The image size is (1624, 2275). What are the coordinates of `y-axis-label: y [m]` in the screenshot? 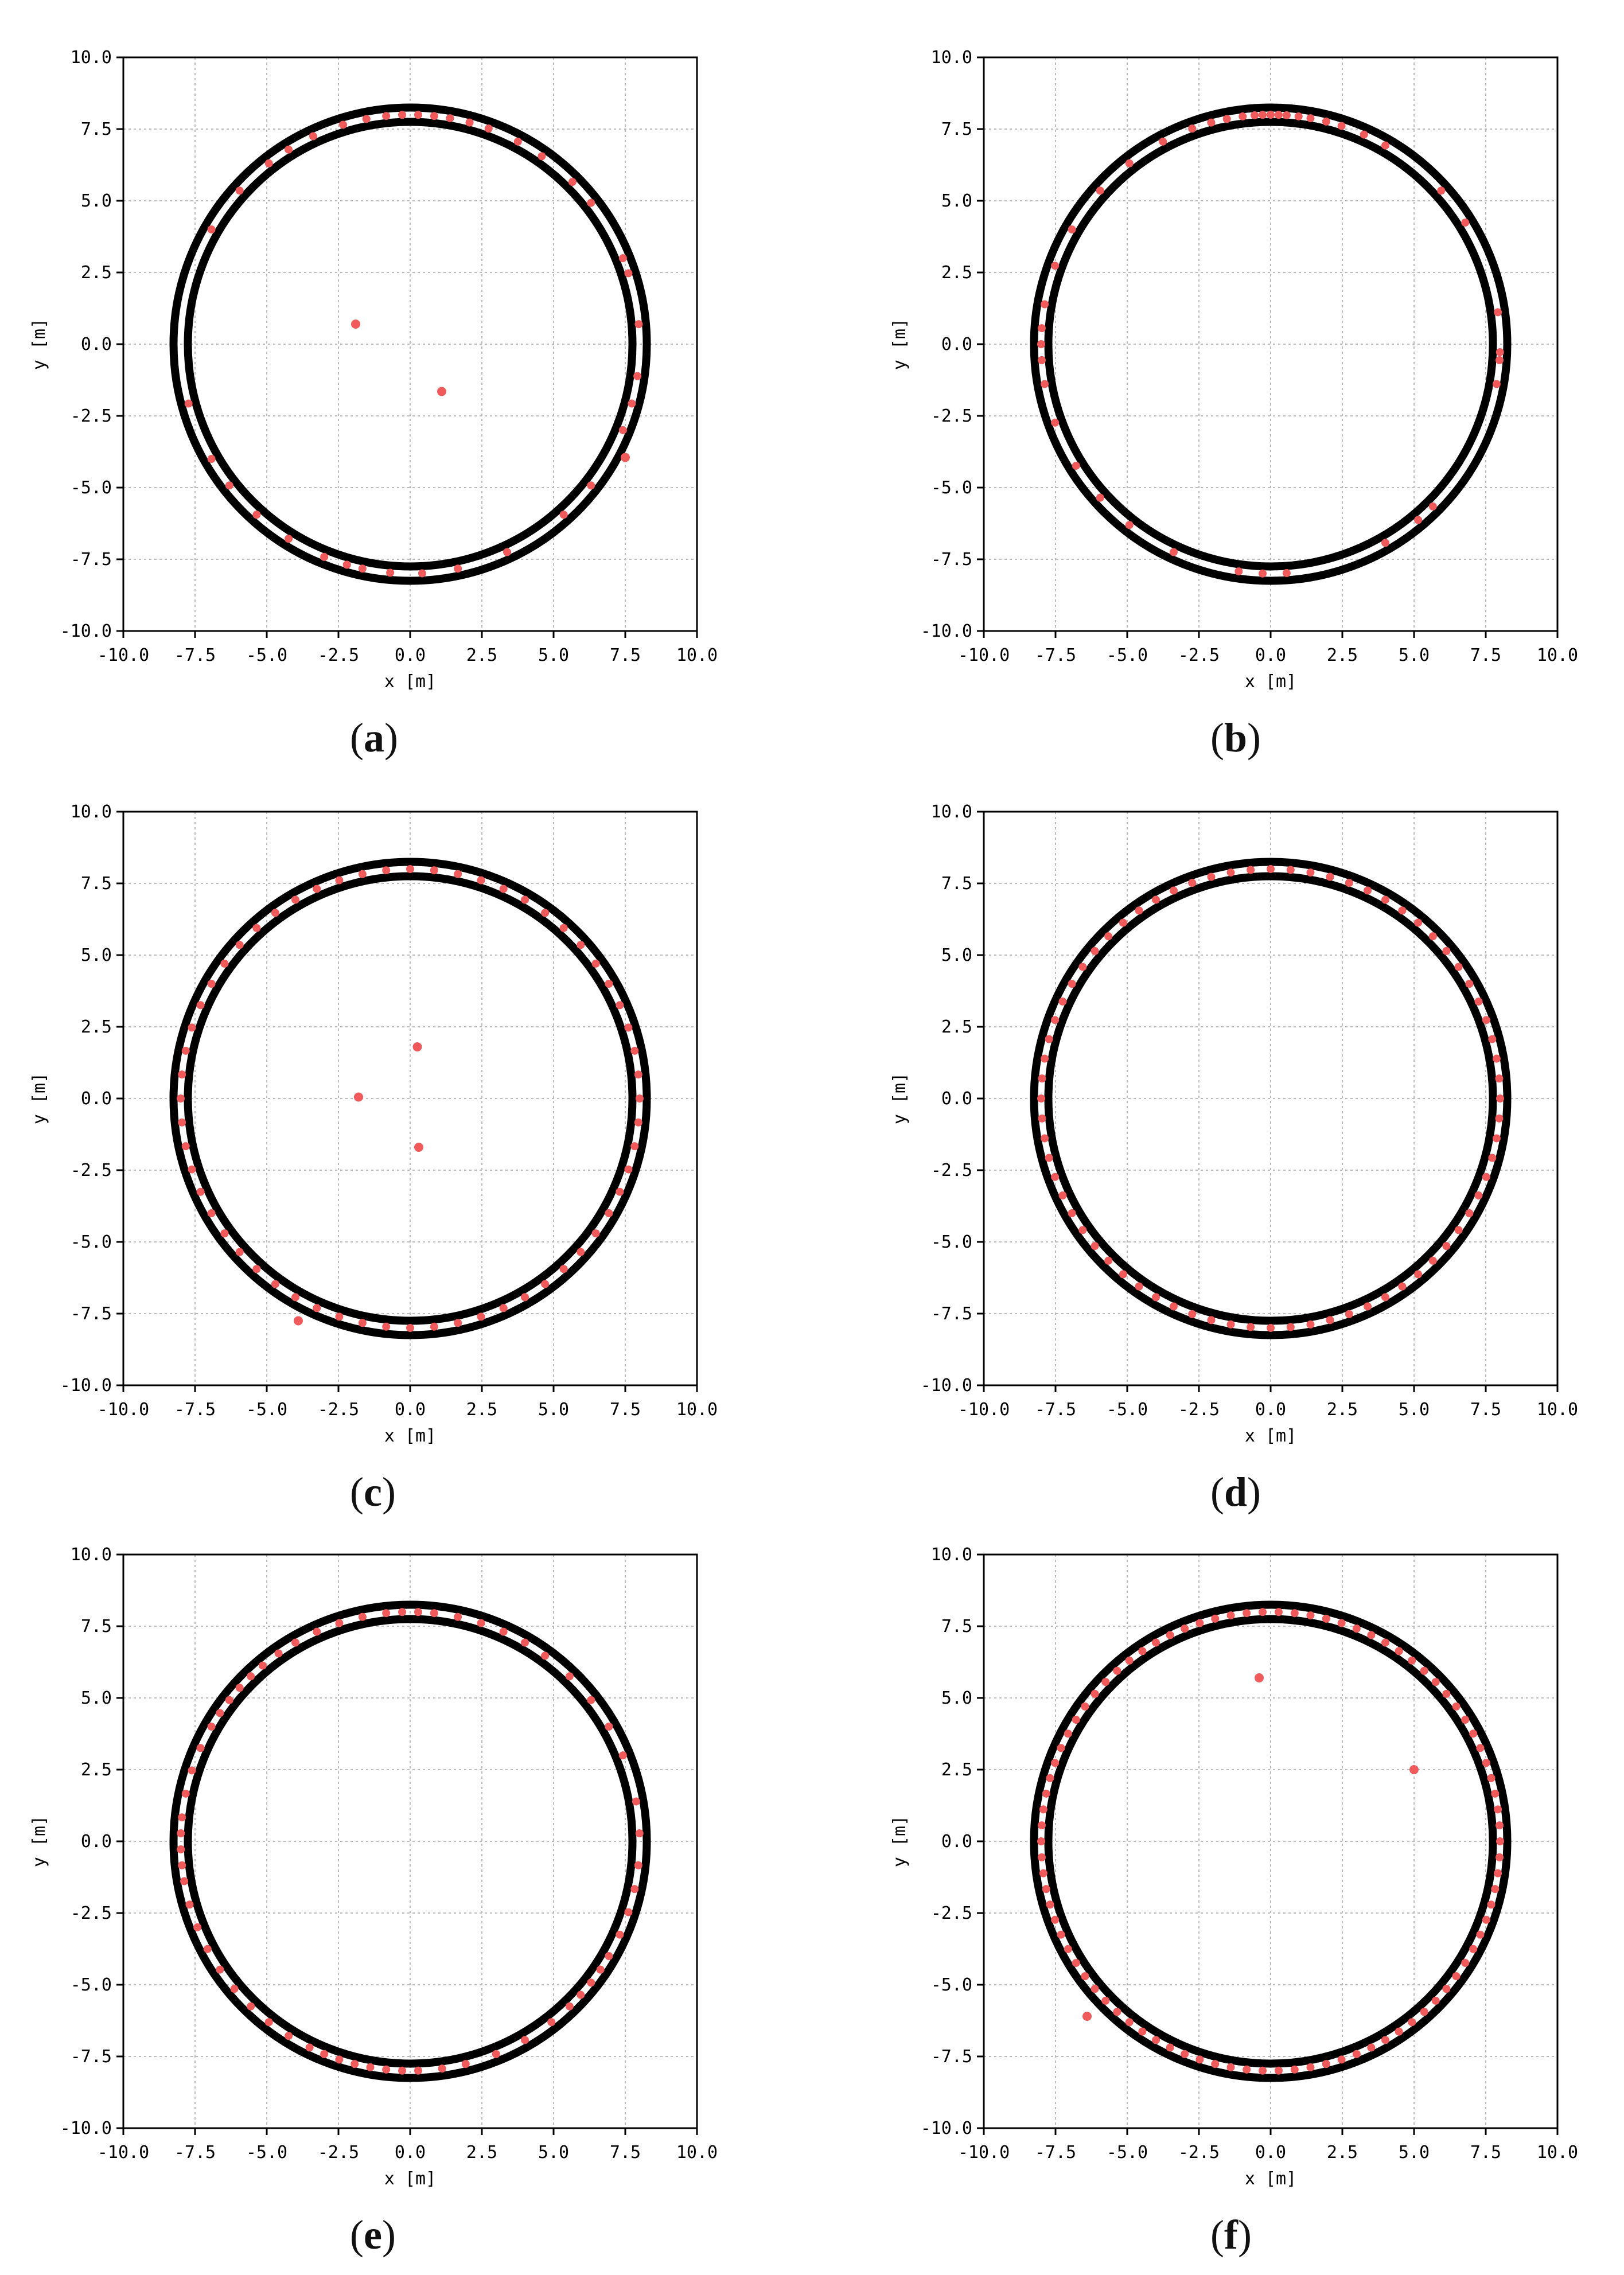 It's located at (39, 344).